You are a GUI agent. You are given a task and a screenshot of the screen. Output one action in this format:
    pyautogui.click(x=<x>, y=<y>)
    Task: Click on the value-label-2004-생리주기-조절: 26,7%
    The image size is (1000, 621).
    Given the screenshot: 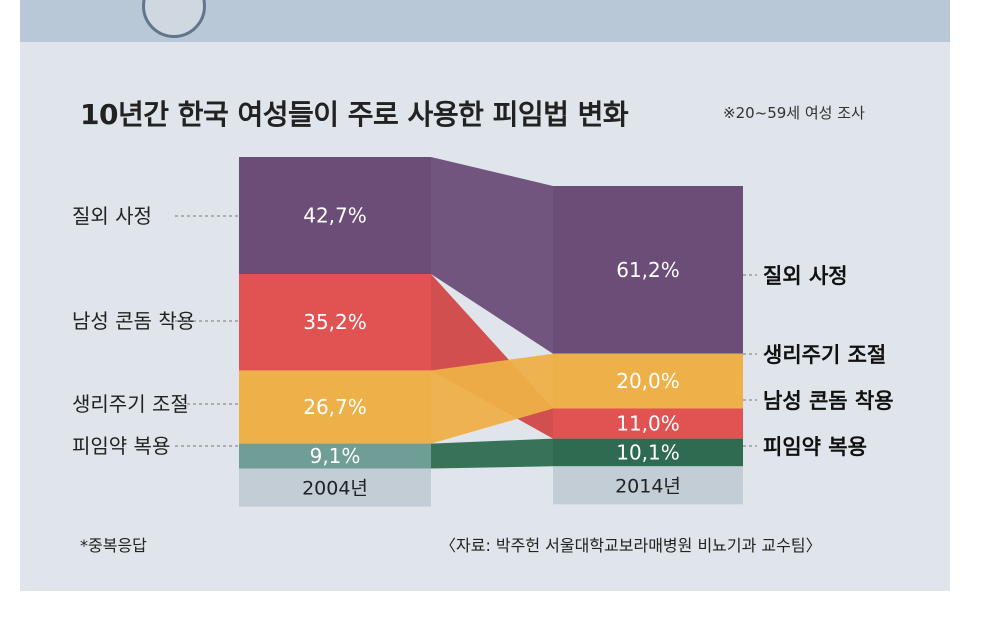 What is the action you would take?
    pyautogui.click(x=335, y=407)
    